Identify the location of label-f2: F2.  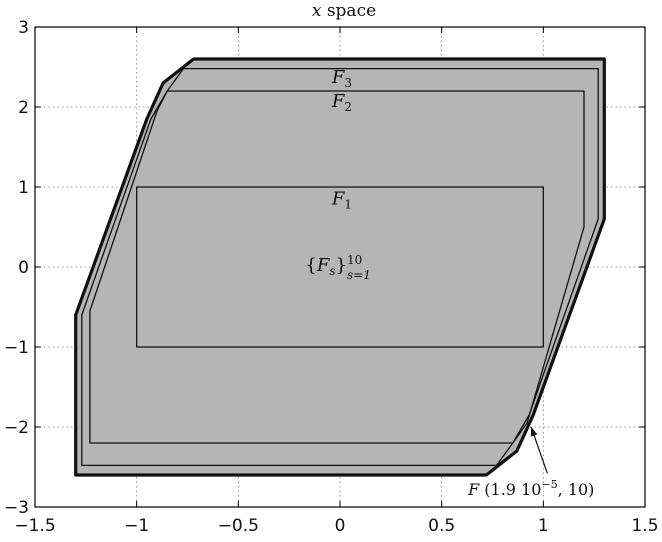
(341, 102).